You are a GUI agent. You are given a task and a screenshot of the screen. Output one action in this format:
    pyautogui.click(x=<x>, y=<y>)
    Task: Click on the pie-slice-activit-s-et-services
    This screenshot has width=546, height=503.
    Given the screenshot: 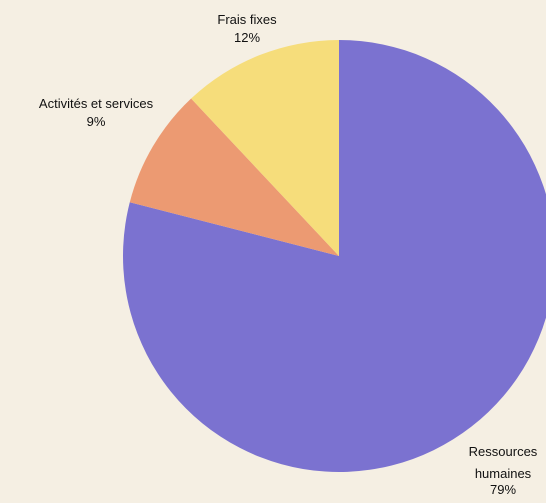 What is the action you would take?
    pyautogui.click(x=234, y=177)
    